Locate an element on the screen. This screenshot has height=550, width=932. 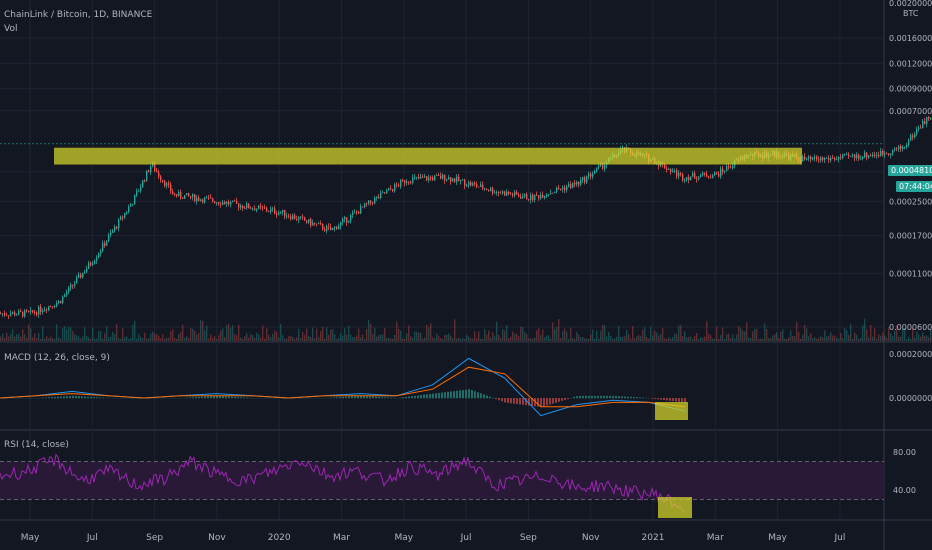
time-tick-label: Nov is located at coordinates (591, 538).